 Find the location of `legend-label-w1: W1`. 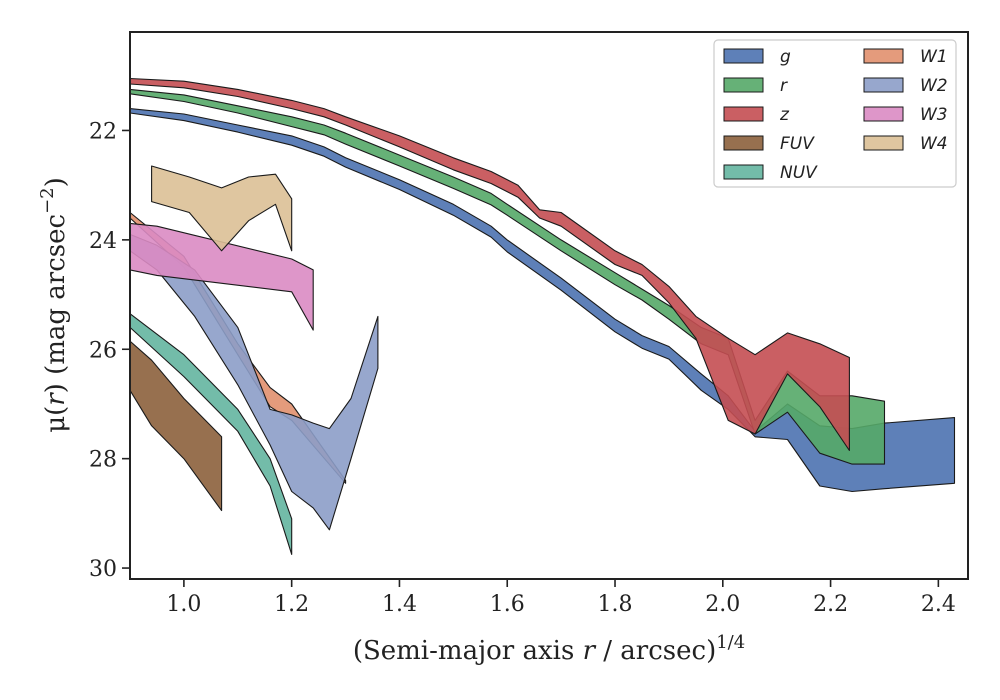

legend-label-w1: W1 is located at coordinates (934, 57).